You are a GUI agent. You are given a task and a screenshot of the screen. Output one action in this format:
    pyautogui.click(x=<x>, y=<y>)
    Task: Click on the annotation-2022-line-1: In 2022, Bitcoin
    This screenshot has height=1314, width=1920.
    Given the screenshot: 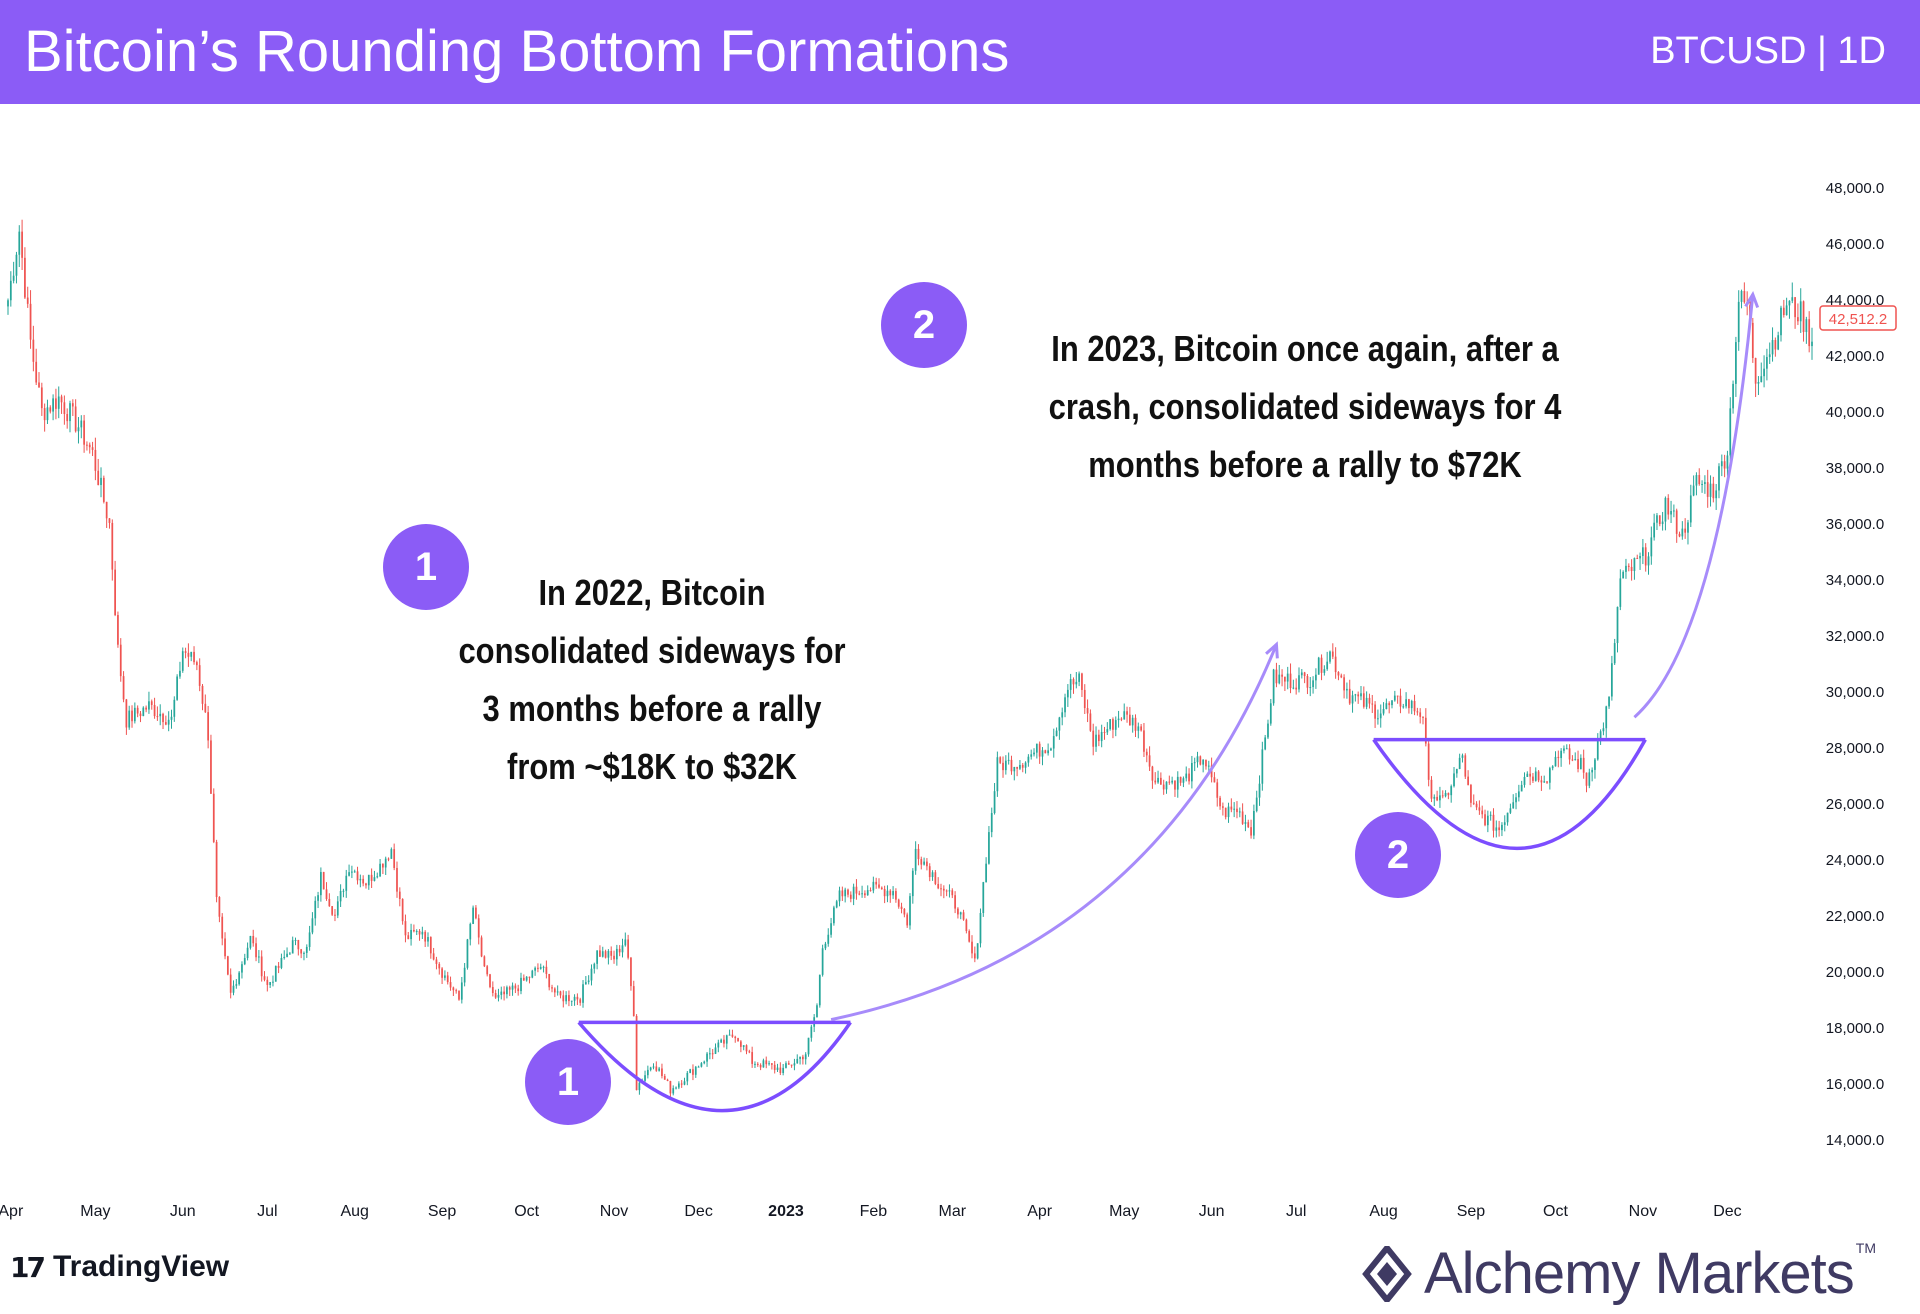 What is the action you would take?
    pyautogui.click(x=652, y=592)
    